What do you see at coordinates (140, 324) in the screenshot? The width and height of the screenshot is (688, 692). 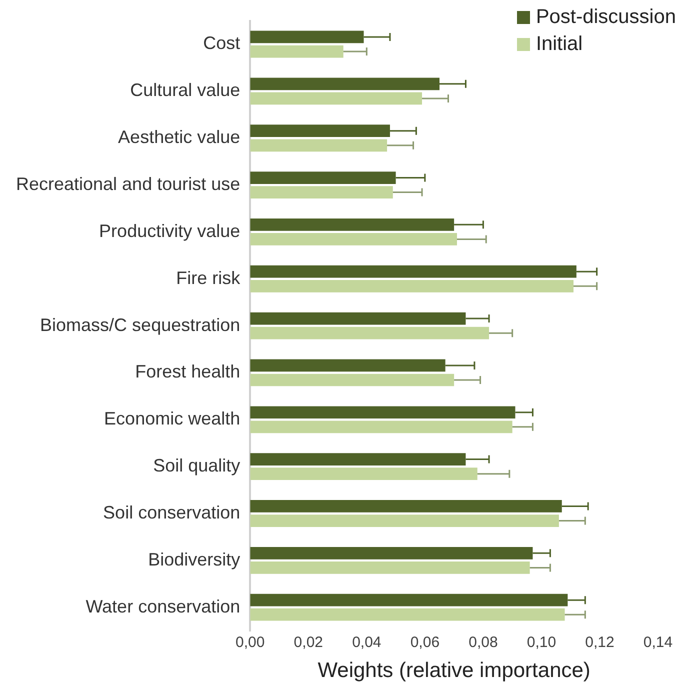 I see `y-tick-label: Biomass/C sequestration` at bounding box center [140, 324].